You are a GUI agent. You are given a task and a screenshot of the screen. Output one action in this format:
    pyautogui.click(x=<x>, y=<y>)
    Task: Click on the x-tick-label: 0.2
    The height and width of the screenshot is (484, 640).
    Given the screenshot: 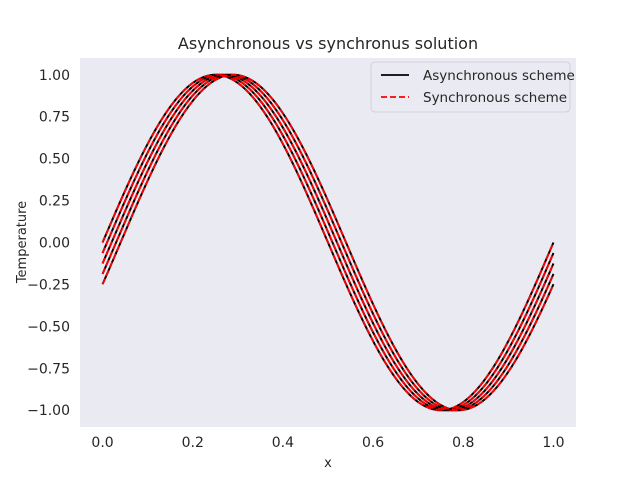 What is the action you would take?
    pyautogui.click(x=193, y=443)
    